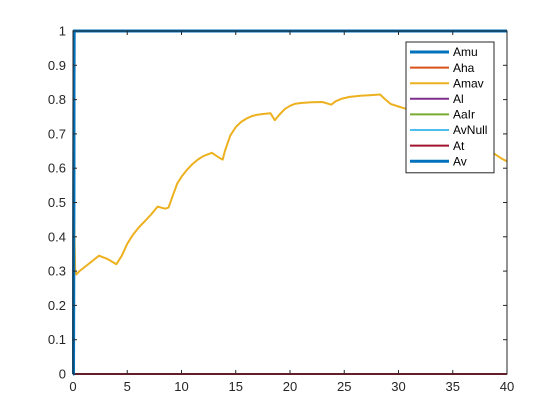  Describe the element at coordinates (398, 386) in the screenshot. I see `x-tick-label: 30` at that location.